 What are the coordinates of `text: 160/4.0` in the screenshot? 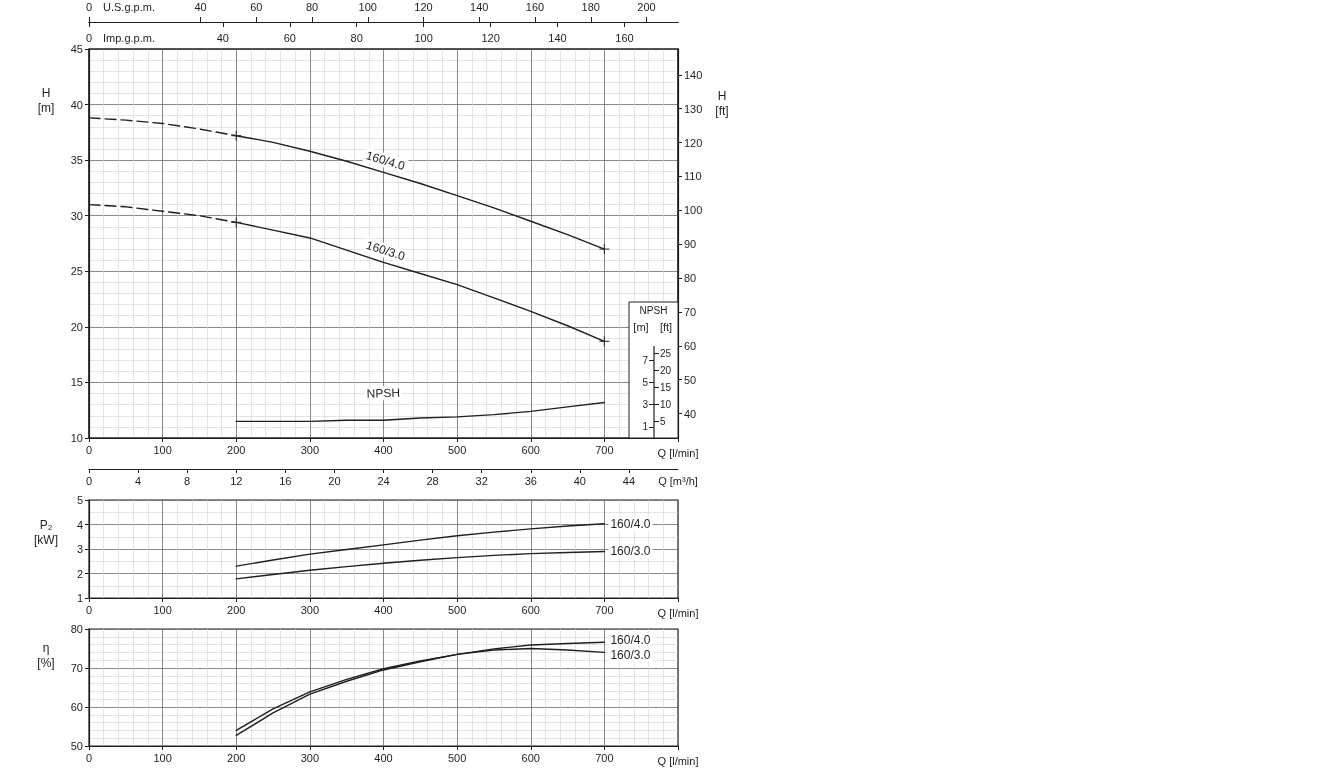 It's located at (385, 161).